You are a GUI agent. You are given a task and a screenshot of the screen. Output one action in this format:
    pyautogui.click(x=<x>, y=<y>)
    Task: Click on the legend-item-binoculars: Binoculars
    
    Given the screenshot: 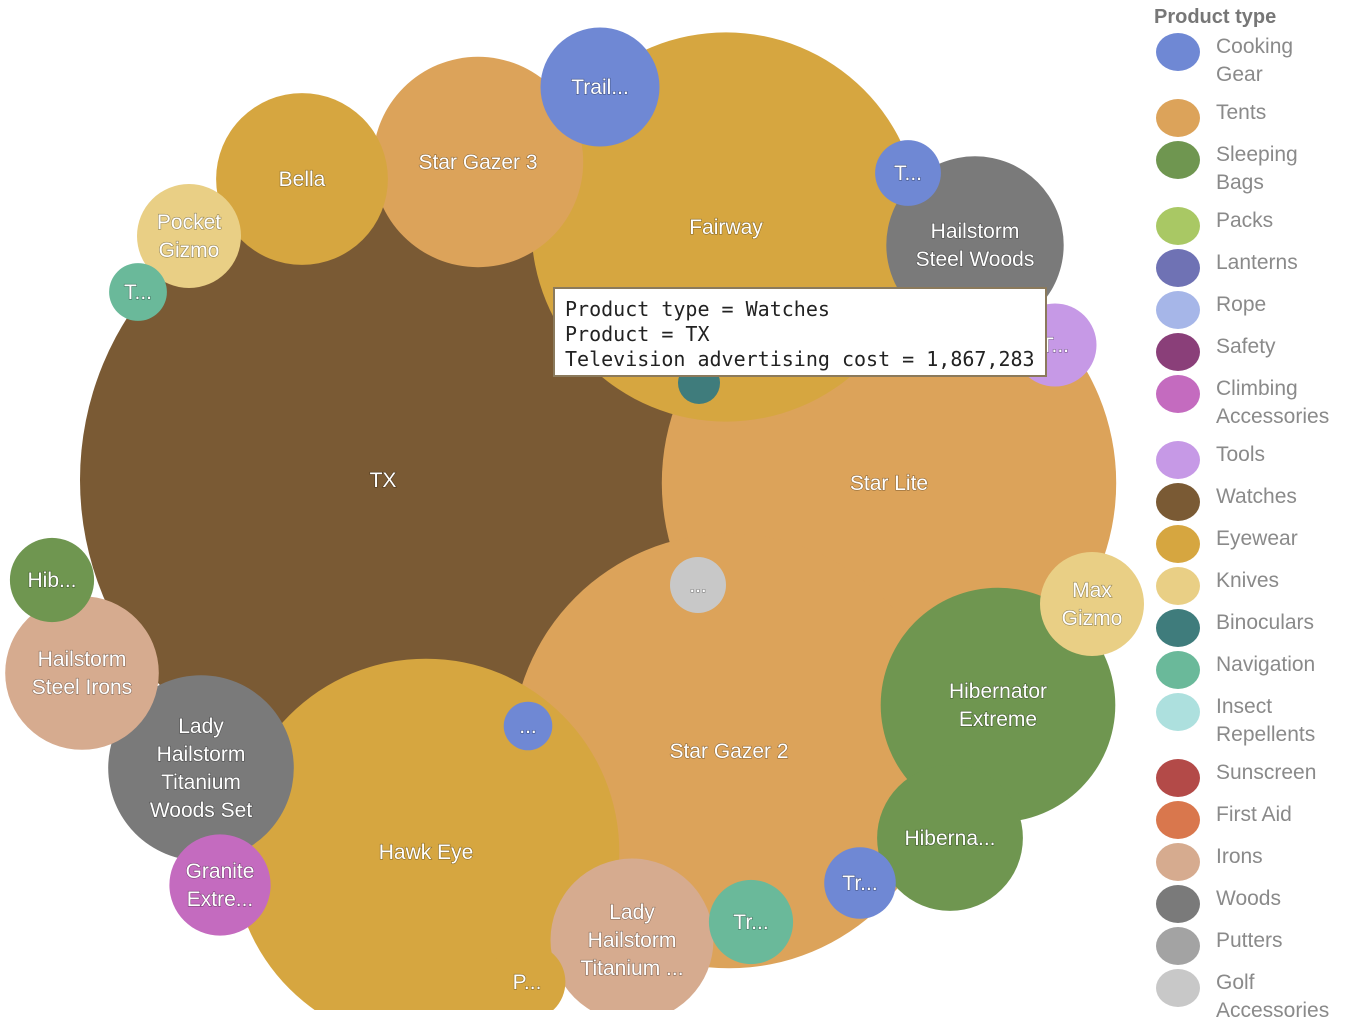 What is the action you would take?
    pyautogui.click(x=1255, y=630)
    